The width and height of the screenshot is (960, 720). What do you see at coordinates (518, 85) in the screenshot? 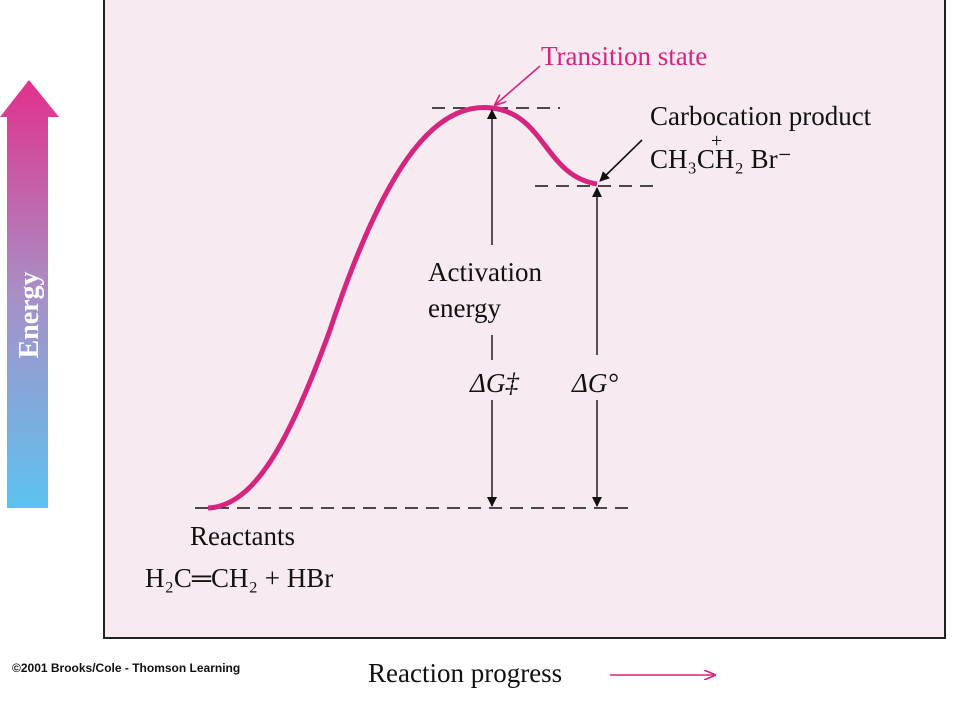
I see `peak-pointer` at bounding box center [518, 85].